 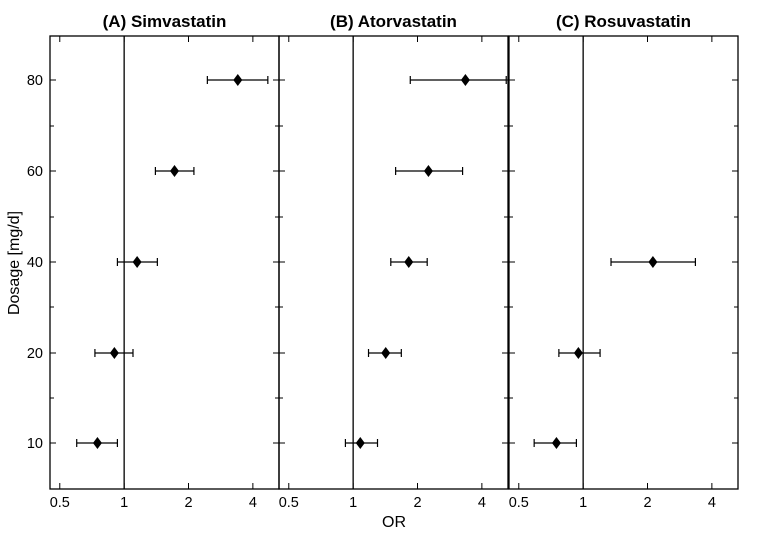 What do you see at coordinates (394, 522) in the screenshot?
I see `x-axis-title: OR` at bounding box center [394, 522].